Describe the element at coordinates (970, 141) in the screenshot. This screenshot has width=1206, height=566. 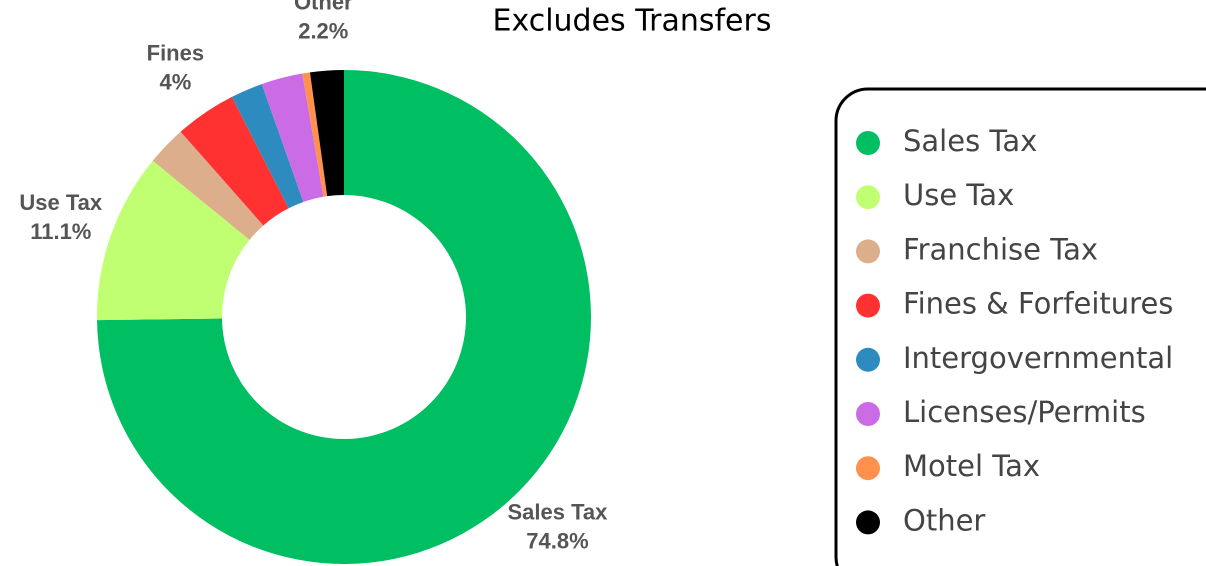
I see `legend-label: Sales Tax` at that location.